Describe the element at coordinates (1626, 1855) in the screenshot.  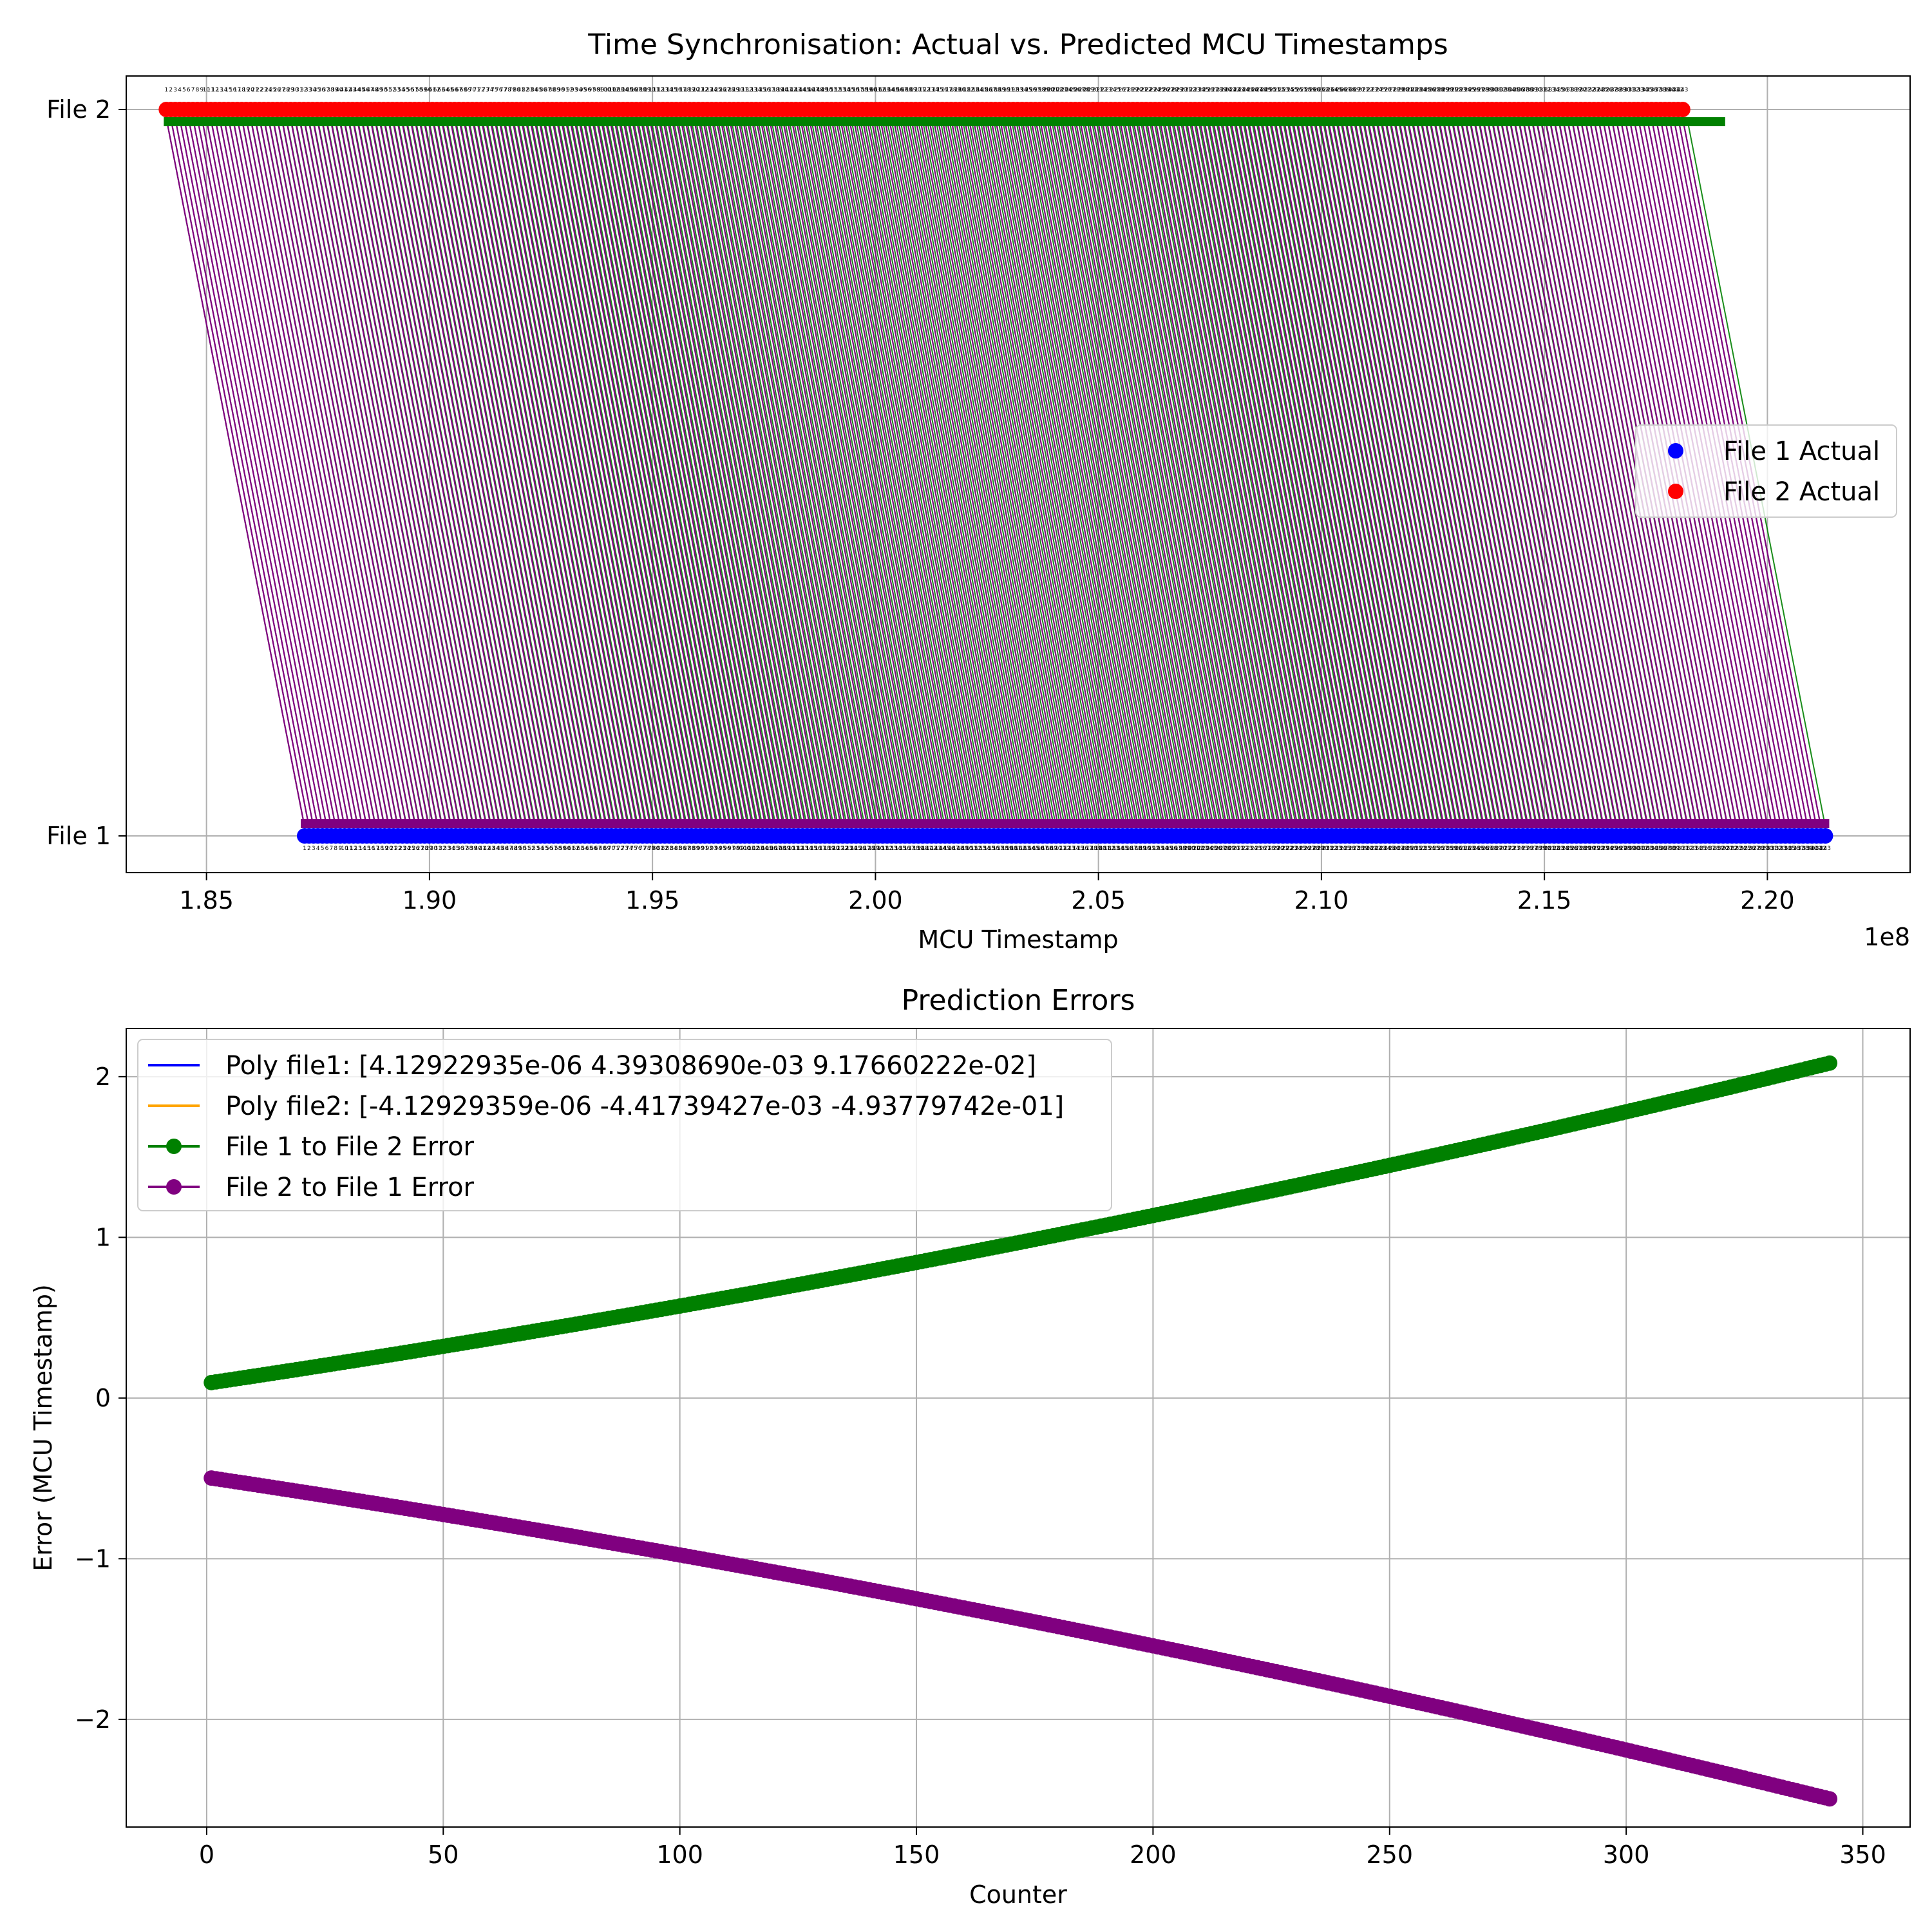
I see `errors-x-tick-label: 300` at that location.